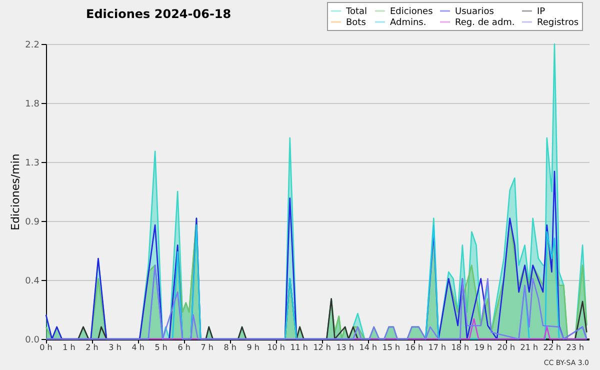 Image resolution: width=600 pixels, height=370 pixels. I want to click on legend-label: Registros, so click(558, 23).